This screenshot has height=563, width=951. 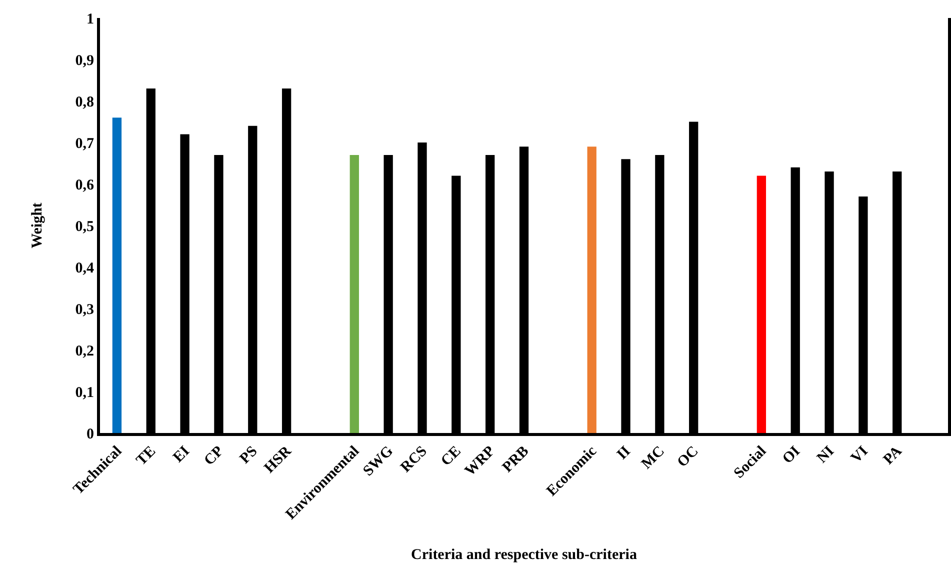 I want to click on y-tick-label: 0,3, so click(x=84, y=310).